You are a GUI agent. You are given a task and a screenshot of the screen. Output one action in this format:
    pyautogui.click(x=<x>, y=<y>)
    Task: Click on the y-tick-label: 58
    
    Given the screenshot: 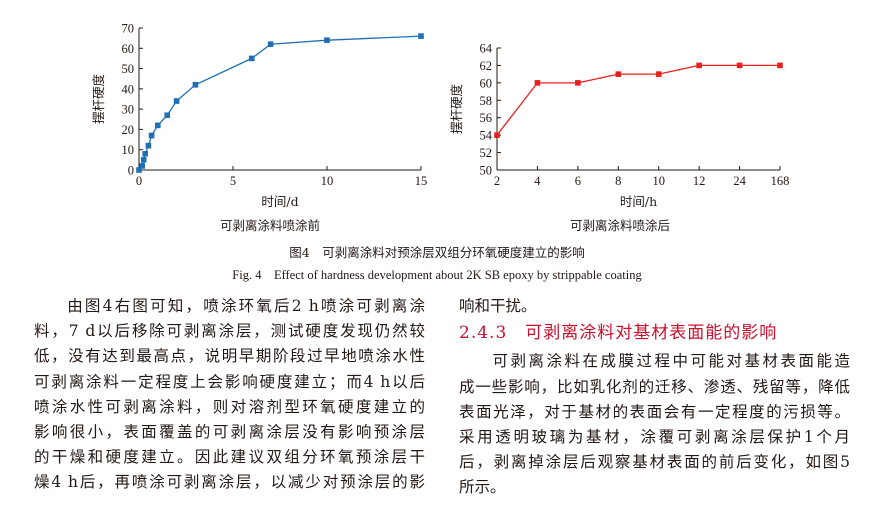 What is the action you would take?
    pyautogui.click(x=486, y=101)
    